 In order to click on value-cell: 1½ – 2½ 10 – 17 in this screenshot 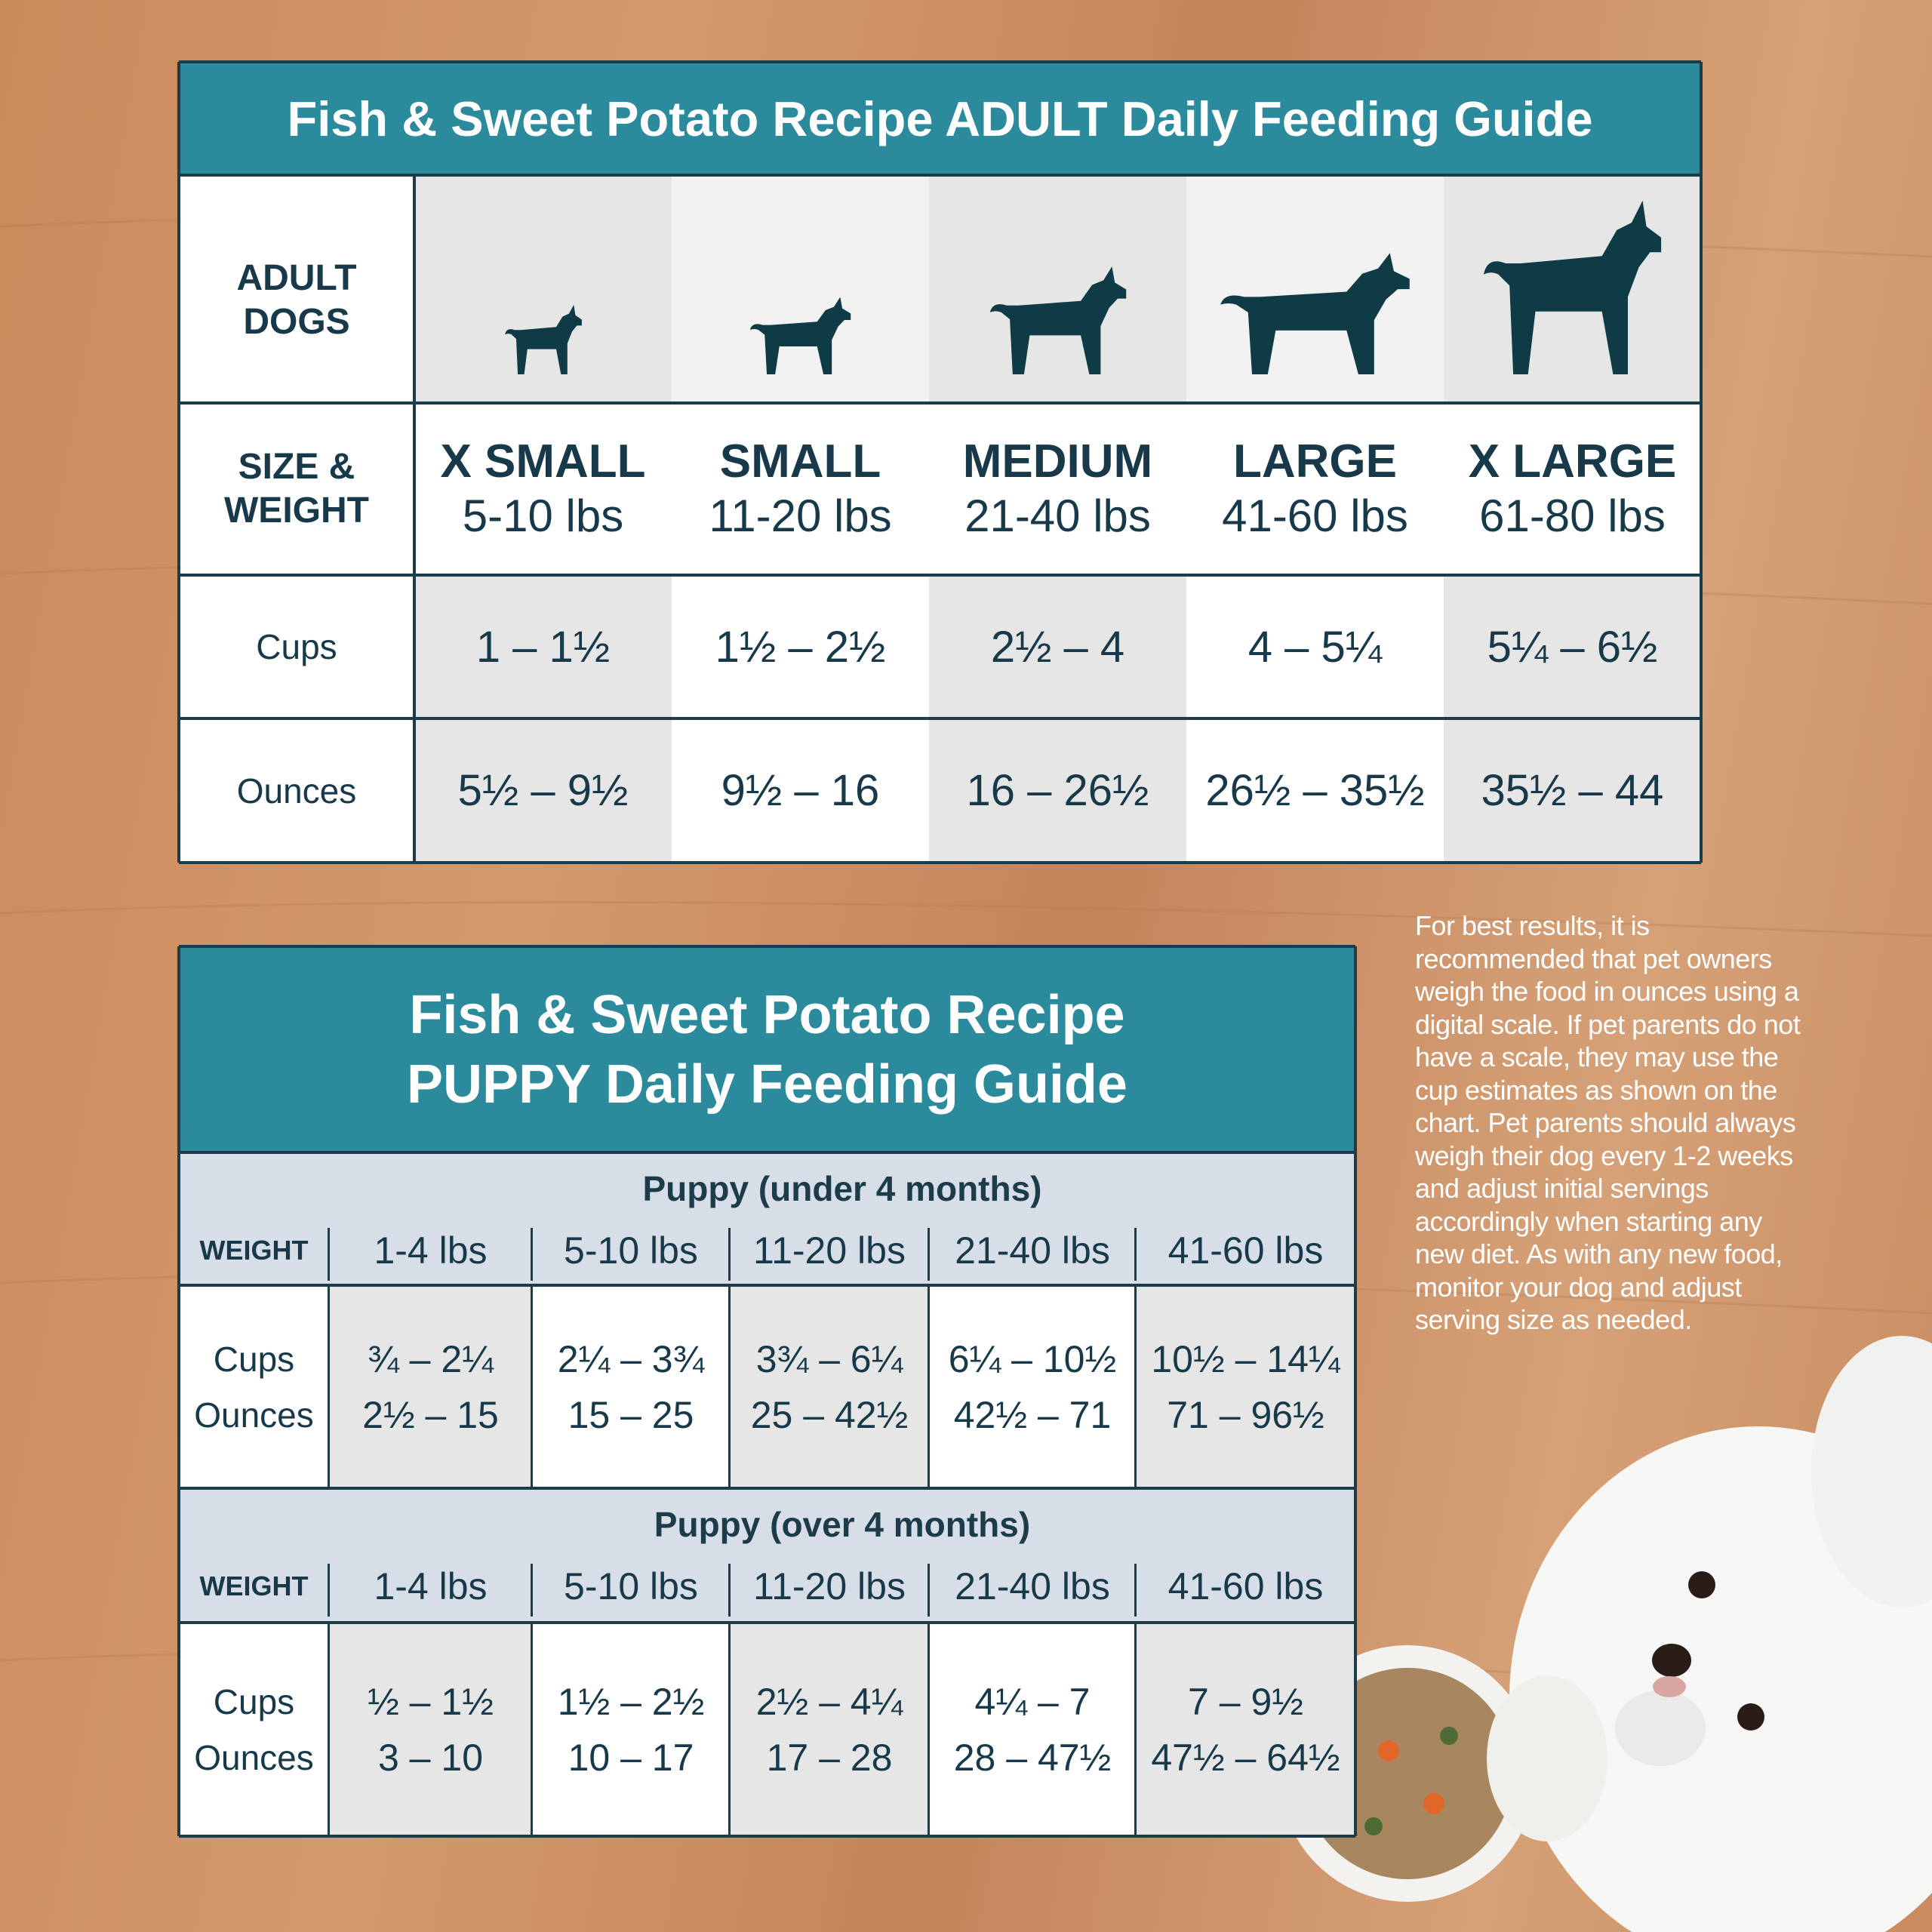, I will do `click(631, 1729)`.